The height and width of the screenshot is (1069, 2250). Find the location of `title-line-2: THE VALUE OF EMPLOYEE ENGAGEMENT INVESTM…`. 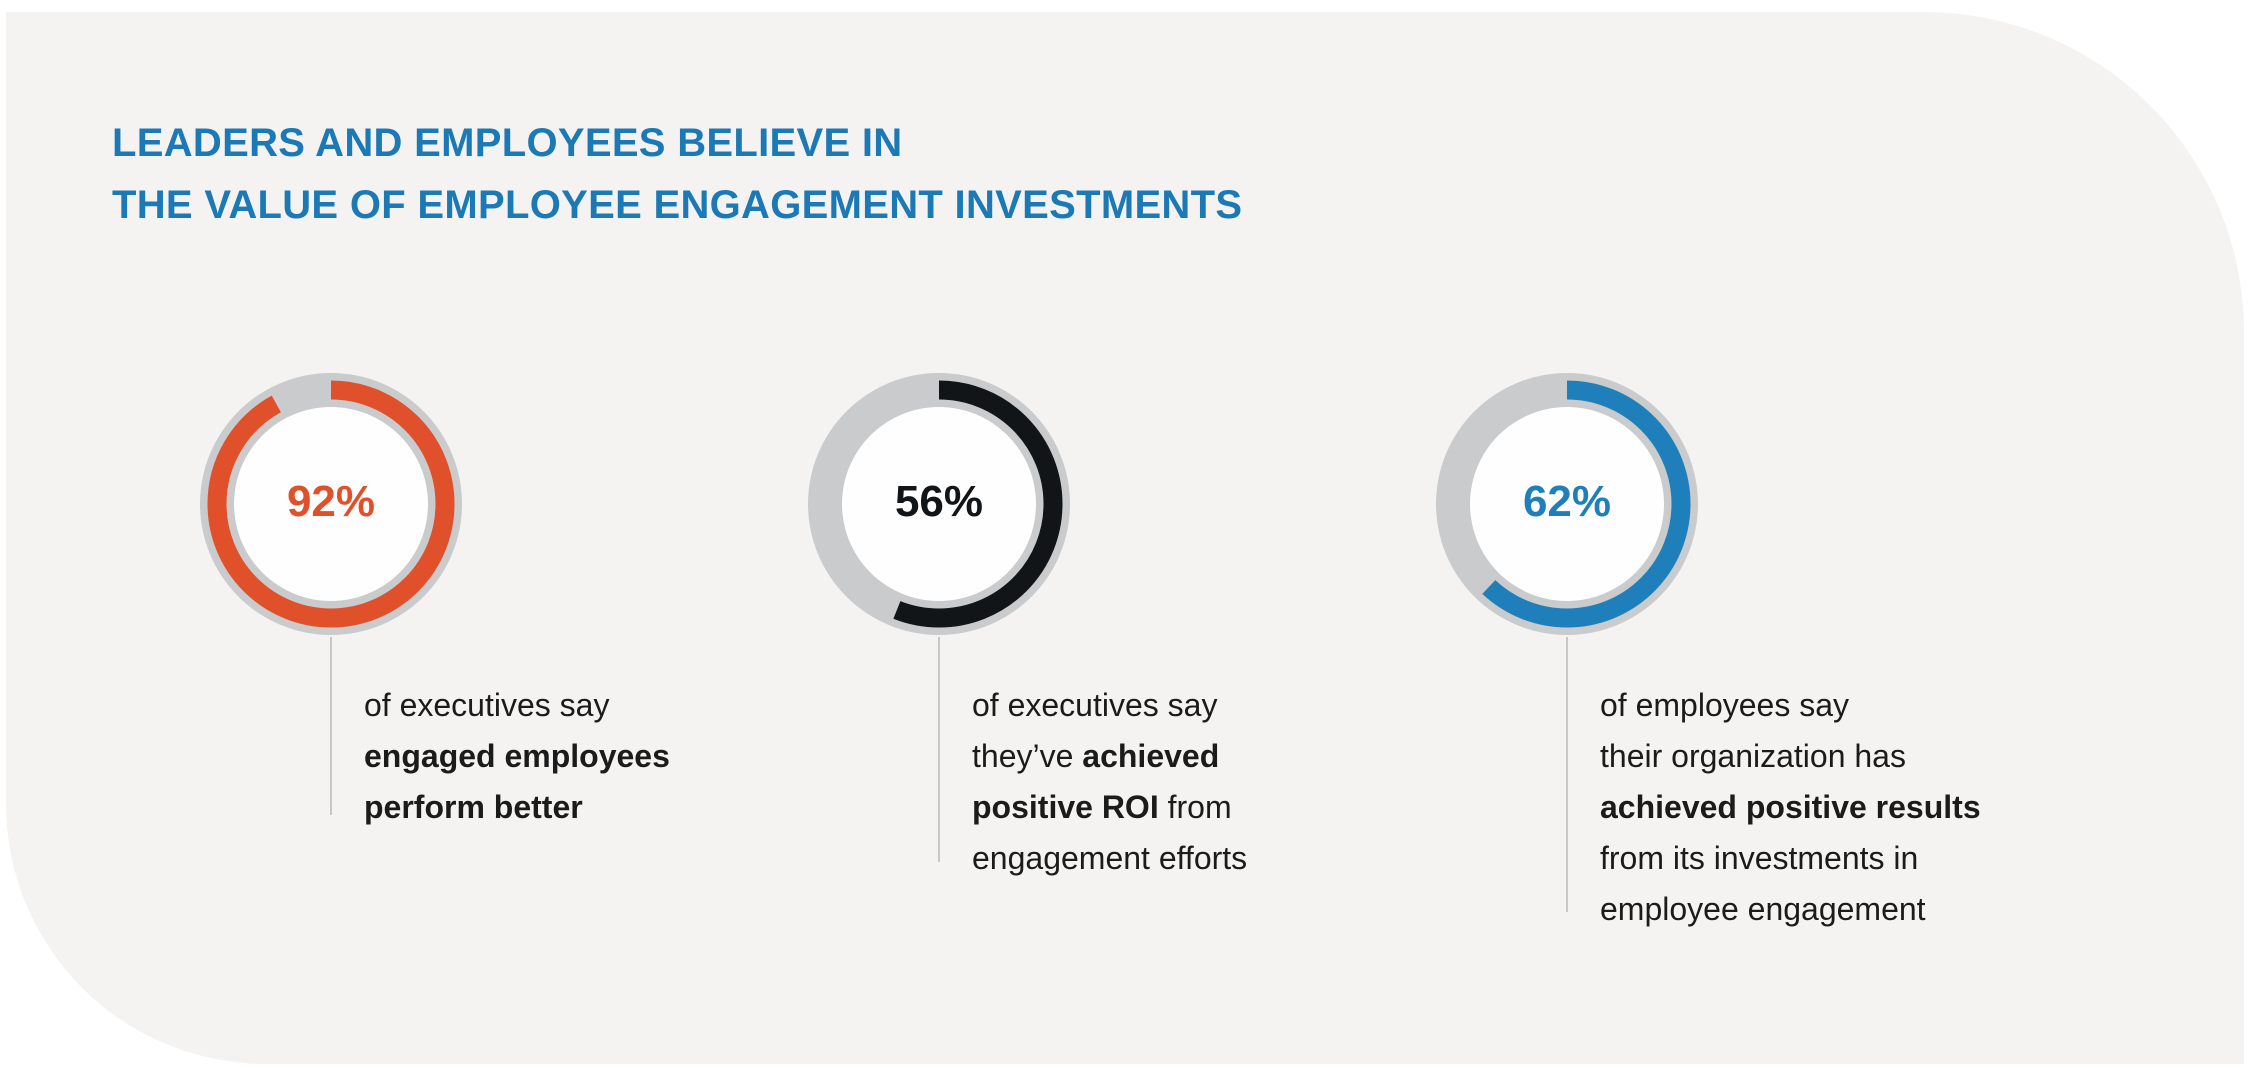

title-line-2: THE VALUE OF EMPLOYEE ENGAGEMENT INVESTM… is located at coordinates (677, 205).